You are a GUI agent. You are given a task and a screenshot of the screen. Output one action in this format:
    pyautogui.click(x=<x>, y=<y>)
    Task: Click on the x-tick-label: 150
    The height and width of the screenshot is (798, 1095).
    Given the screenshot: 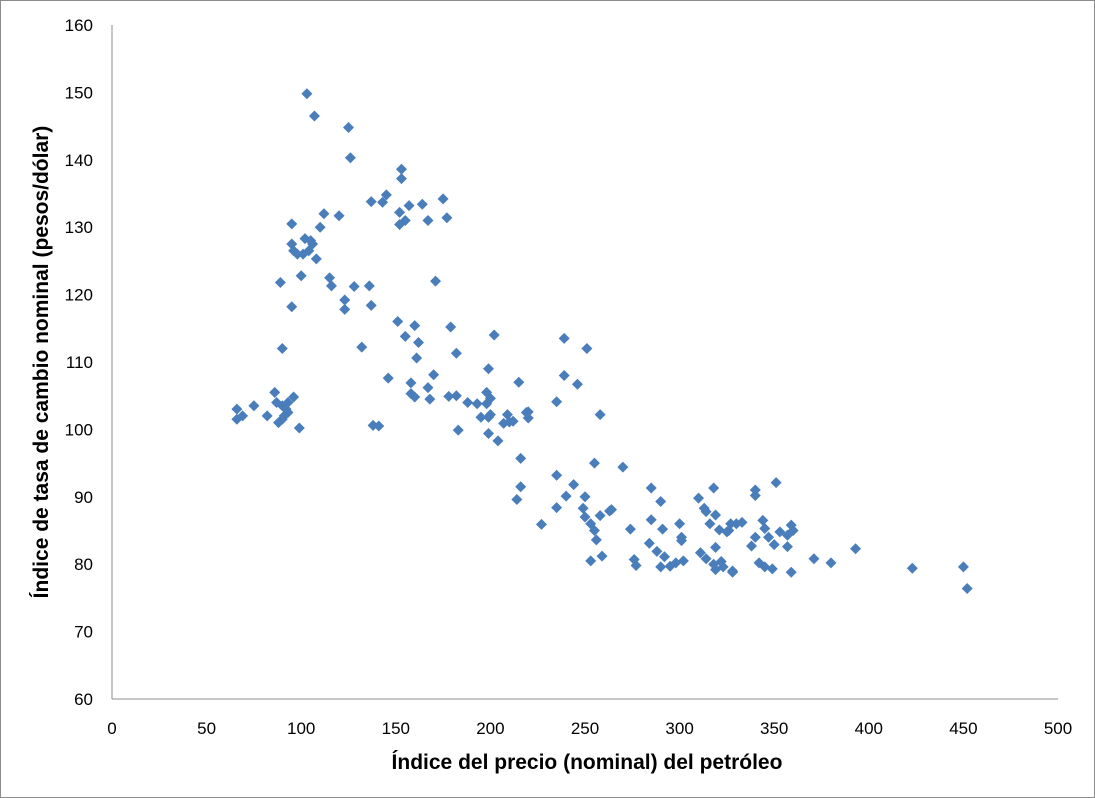 What is the action you would take?
    pyautogui.click(x=396, y=728)
    